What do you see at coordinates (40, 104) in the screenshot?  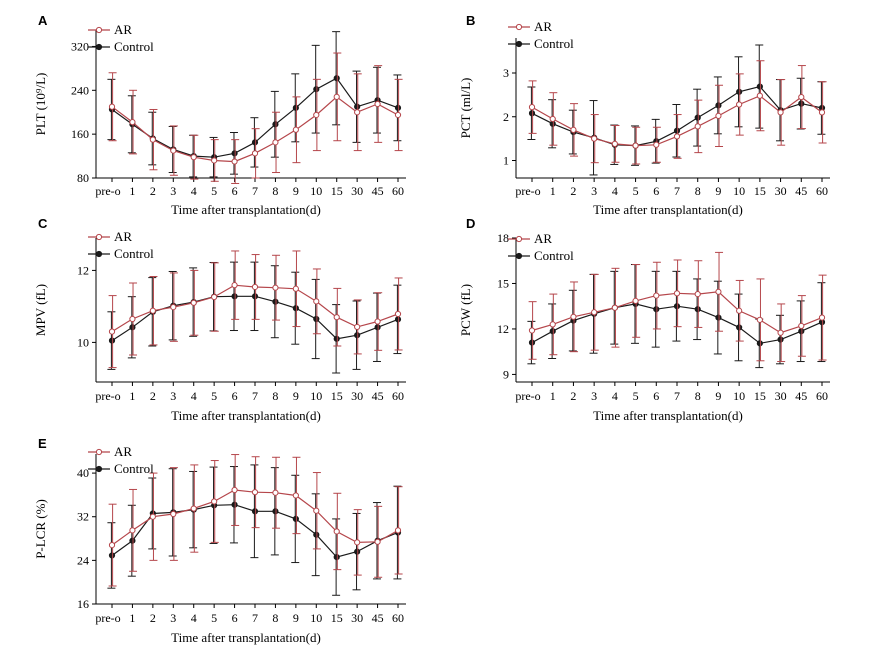 I see `y-axis-label: PLT (10⁹/L)` at bounding box center [40, 104].